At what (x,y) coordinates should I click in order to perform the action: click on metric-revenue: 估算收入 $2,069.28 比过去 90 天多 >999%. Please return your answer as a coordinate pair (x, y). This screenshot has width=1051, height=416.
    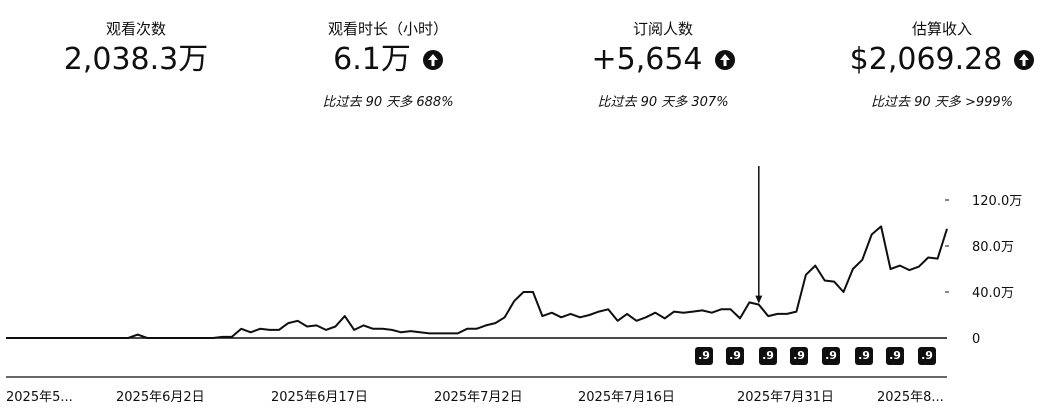
    Looking at the image, I should click on (936, 56).